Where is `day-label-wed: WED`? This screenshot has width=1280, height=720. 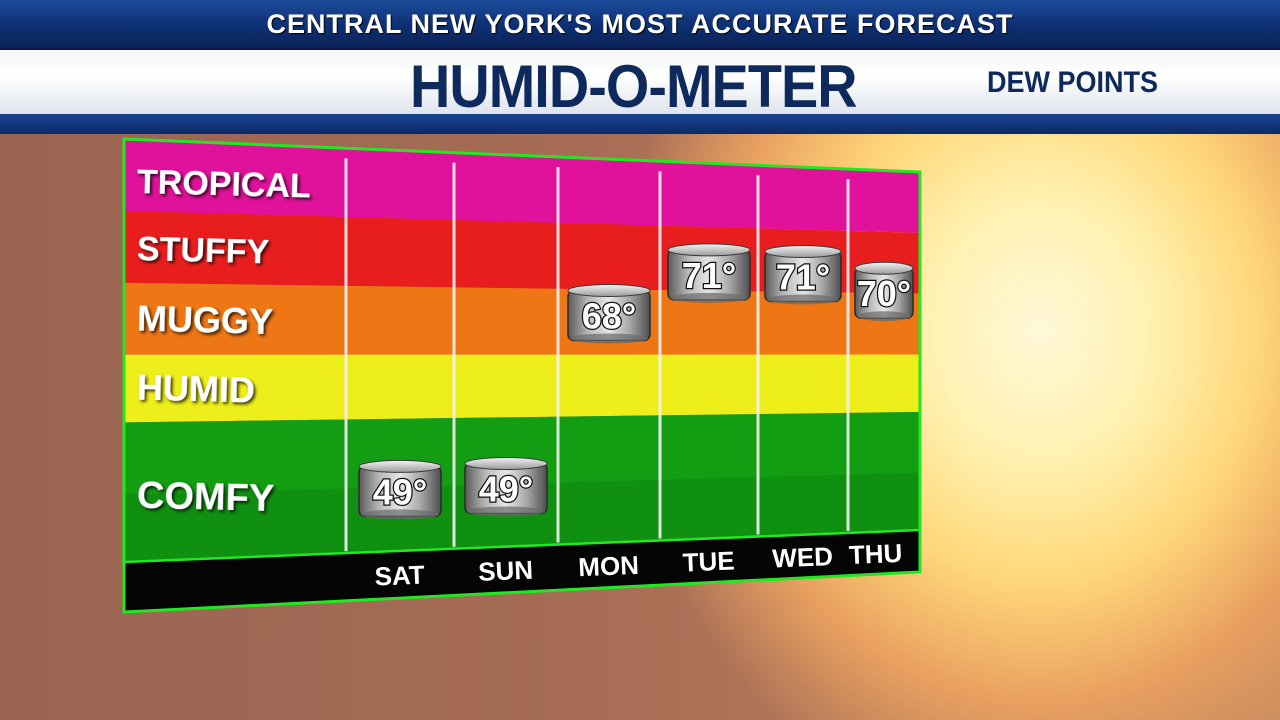 day-label-wed: WED is located at coordinates (803, 557).